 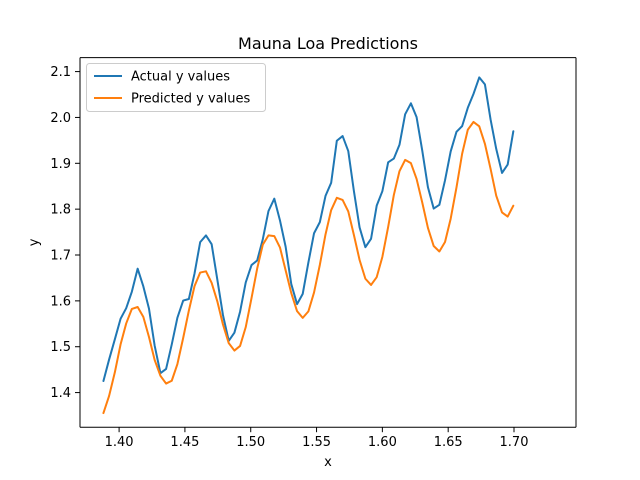 I want to click on legend-box, so click(x=176, y=87).